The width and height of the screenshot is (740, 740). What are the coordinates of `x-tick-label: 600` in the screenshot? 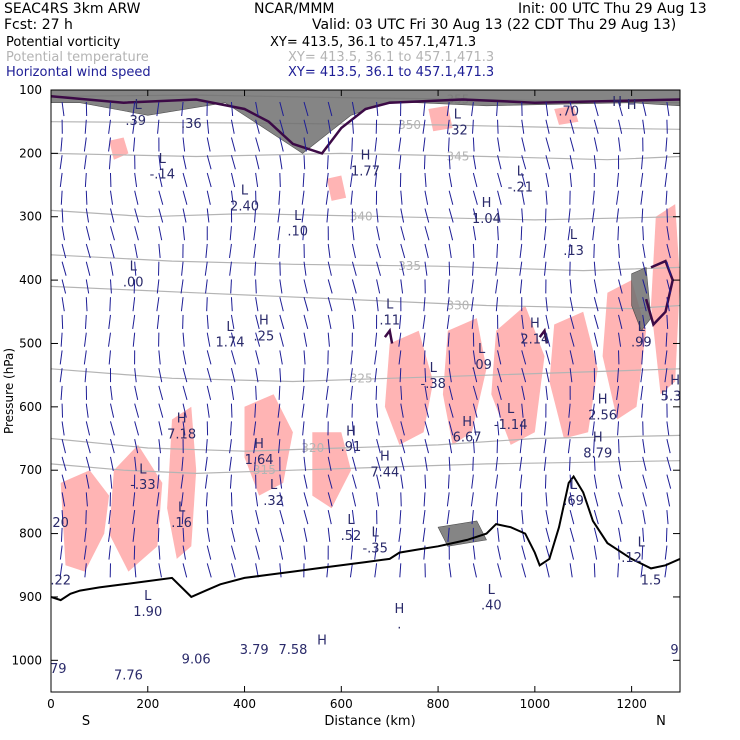 It's located at (341, 704).